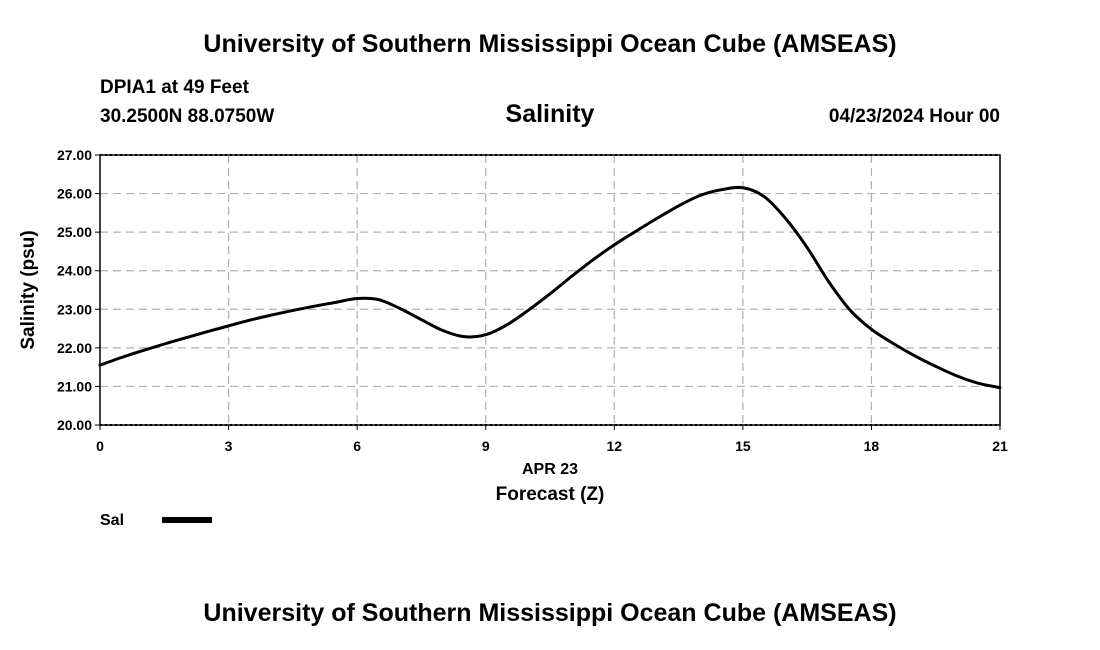  I want to click on y-tick-label: 22.00, so click(74, 348).